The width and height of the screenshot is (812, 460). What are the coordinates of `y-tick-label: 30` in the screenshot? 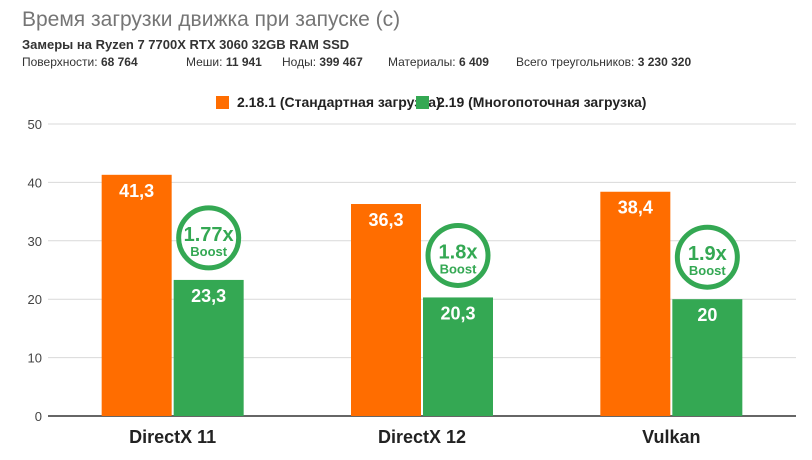 It's located at (35, 241).